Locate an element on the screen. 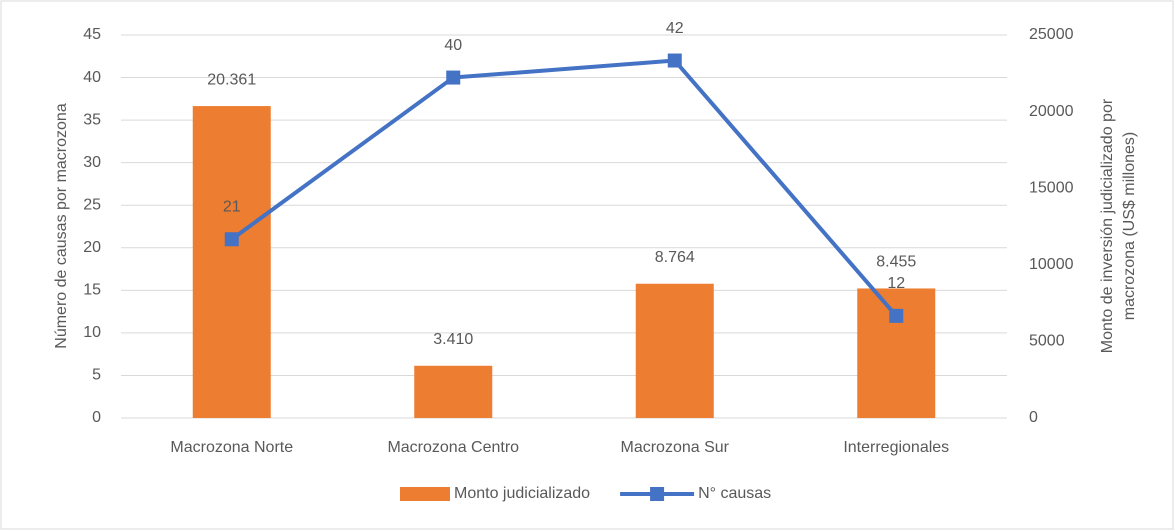 The width and height of the screenshot is (1175, 531). y2-tick-label: 25000 is located at coordinates (1051, 34).